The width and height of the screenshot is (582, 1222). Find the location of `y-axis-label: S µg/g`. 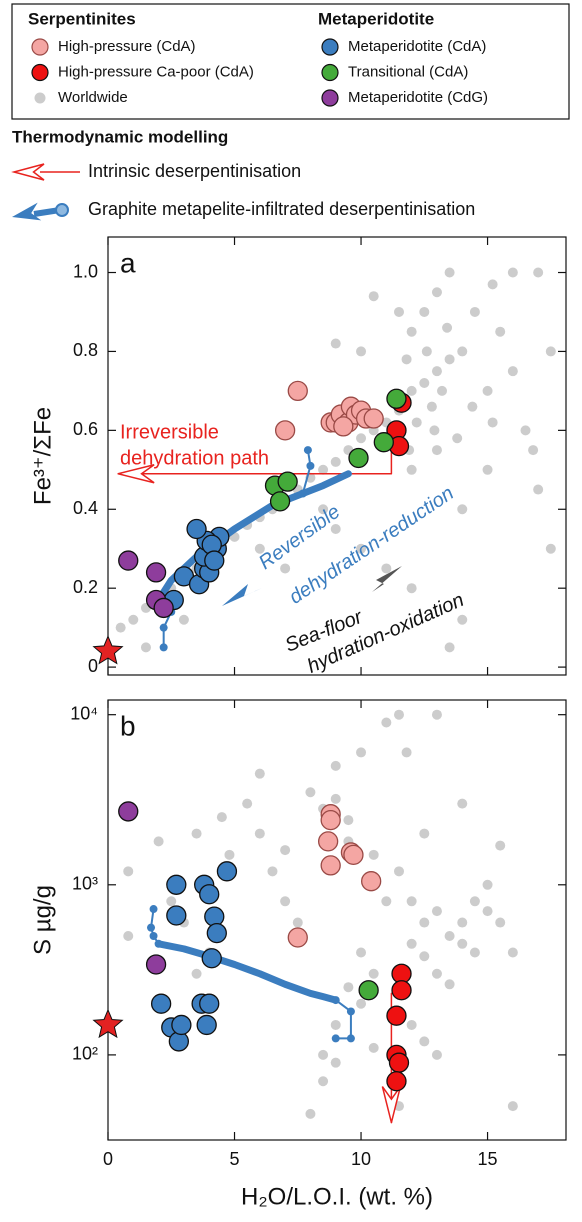

y-axis-label: S µg/g is located at coordinates (42, 920).